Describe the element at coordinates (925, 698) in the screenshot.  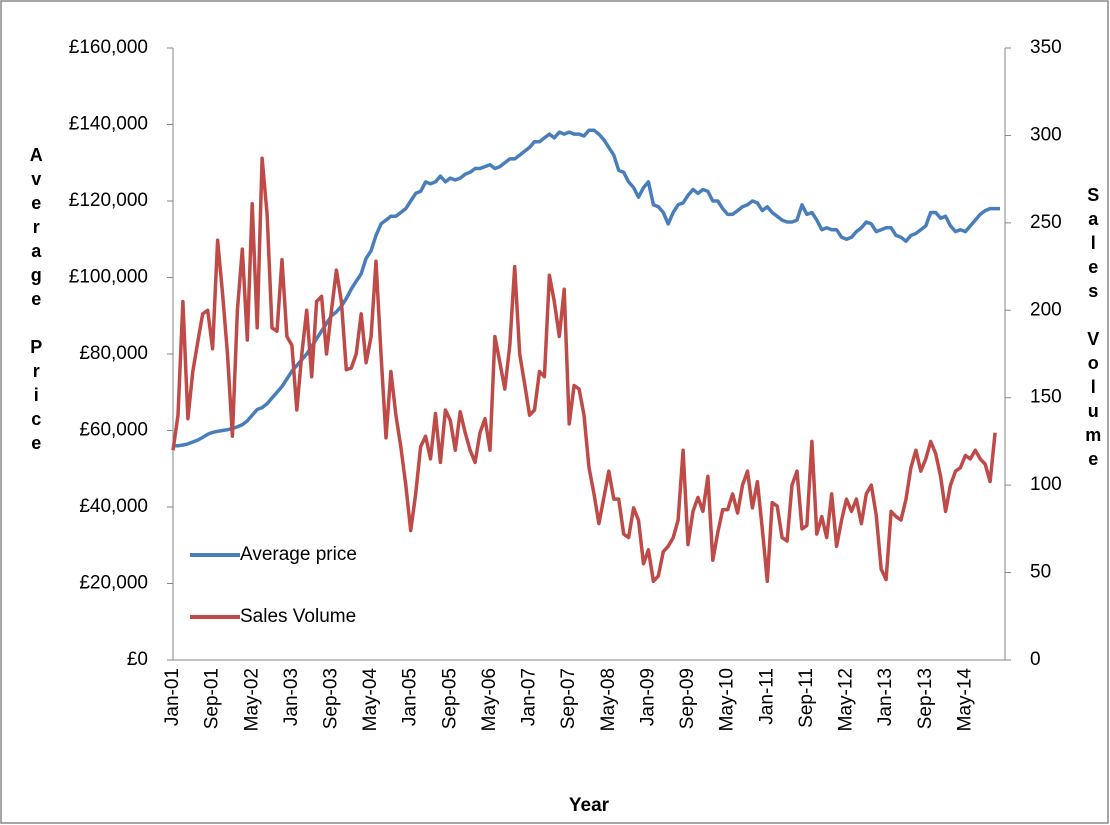
I see `x-tick-label: Sep-13` at that location.